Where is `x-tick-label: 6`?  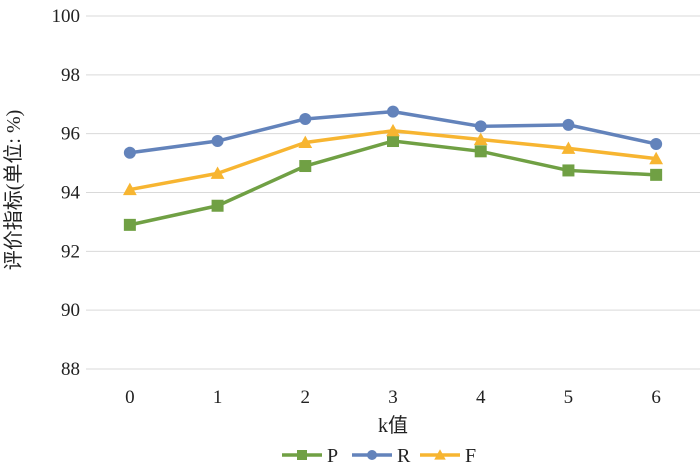
x-tick-label: 6 is located at coordinates (656, 397).